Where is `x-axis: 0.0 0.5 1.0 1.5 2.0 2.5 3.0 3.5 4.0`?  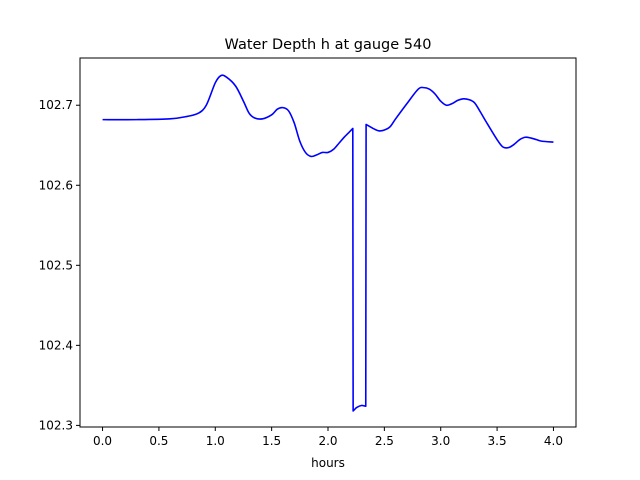
x-axis: 0.0 0.5 1.0 1.5 2.0 2.5 3.0 3.5 4.0 is located at coordinates (328, 437).